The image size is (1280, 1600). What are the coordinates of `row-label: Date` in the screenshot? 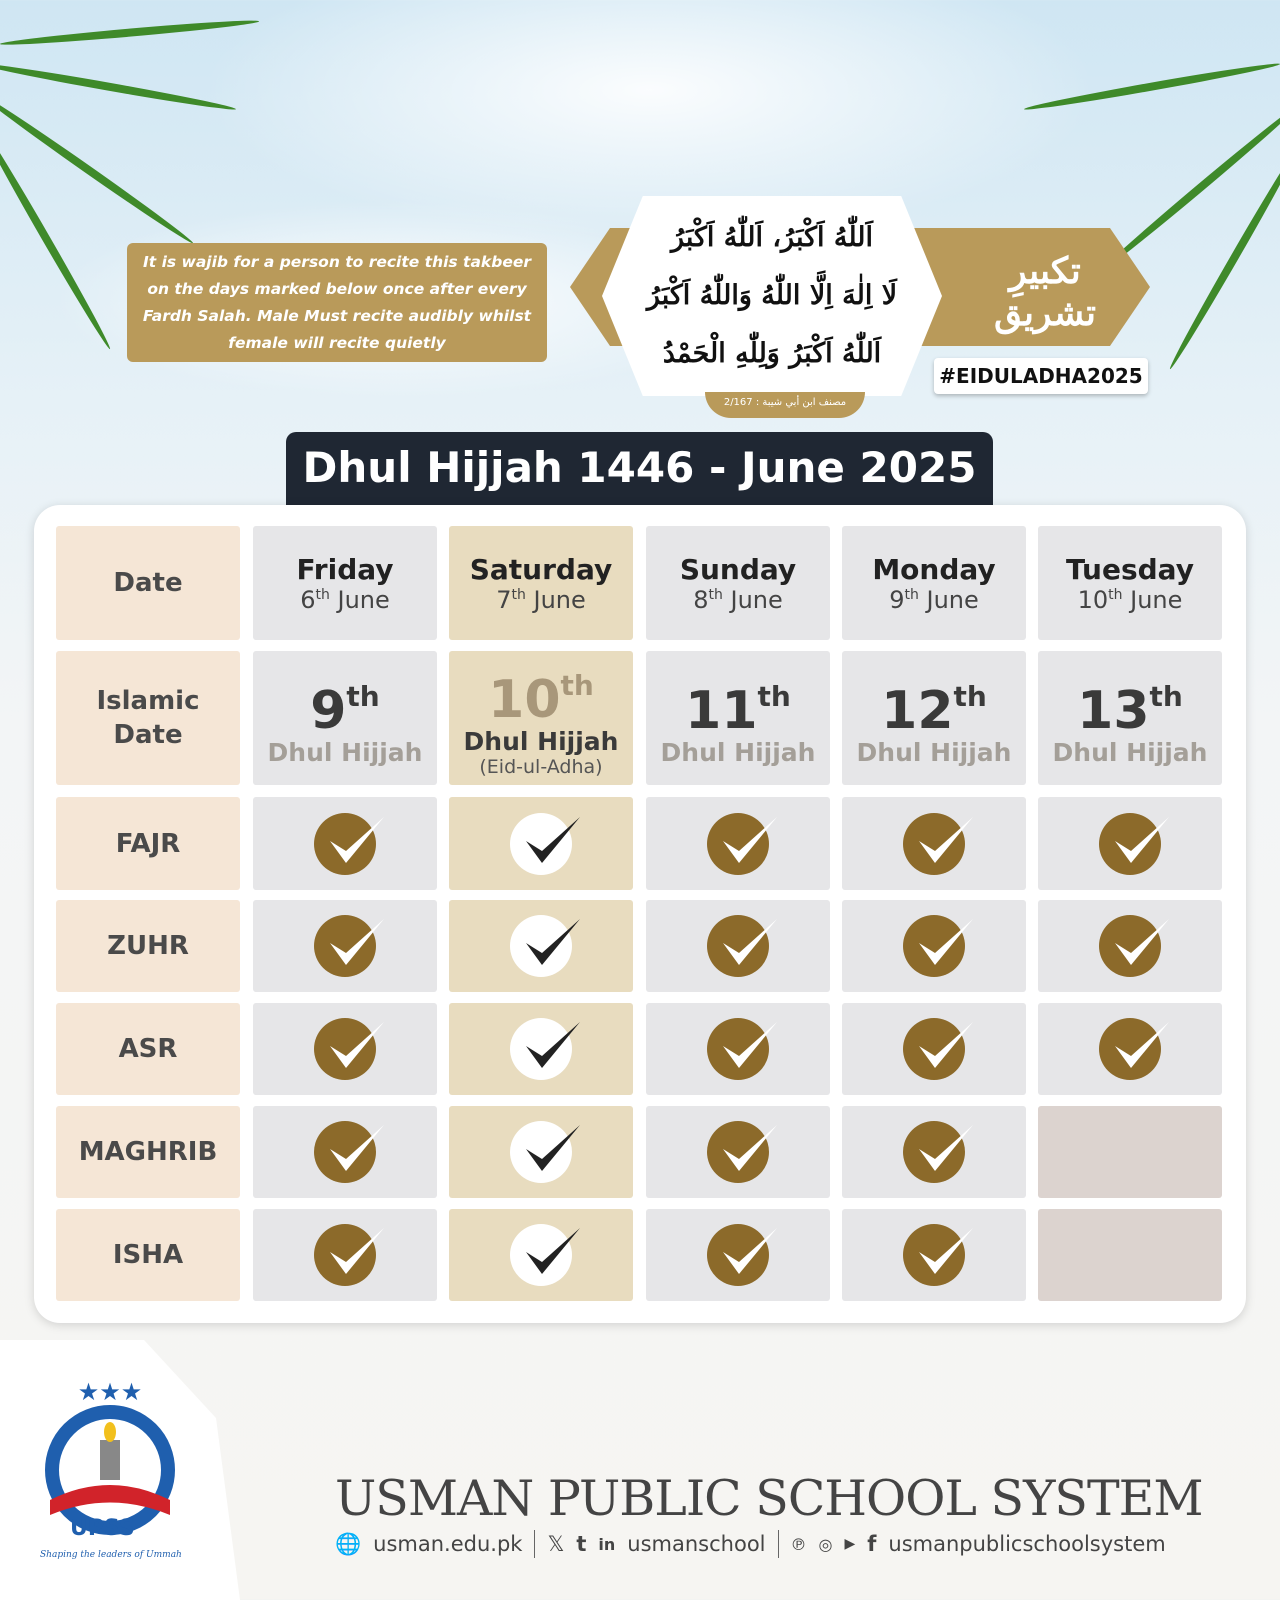 It's located at (148, 583).